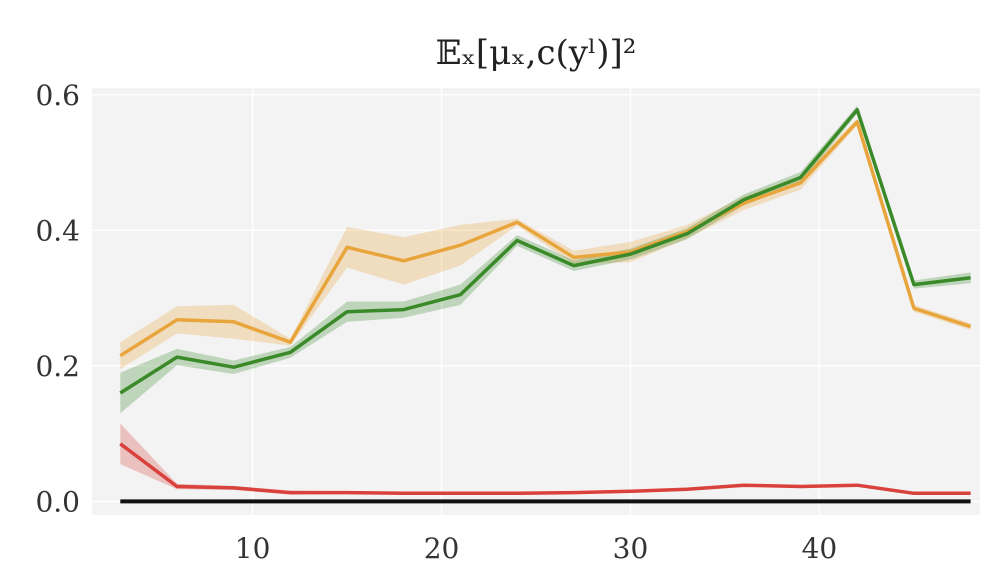 This screenshot has width=1002, height=566. Describe the element at coordinates (442, 548) in the screenshot. I see `x-tick-label: 20` at that location.